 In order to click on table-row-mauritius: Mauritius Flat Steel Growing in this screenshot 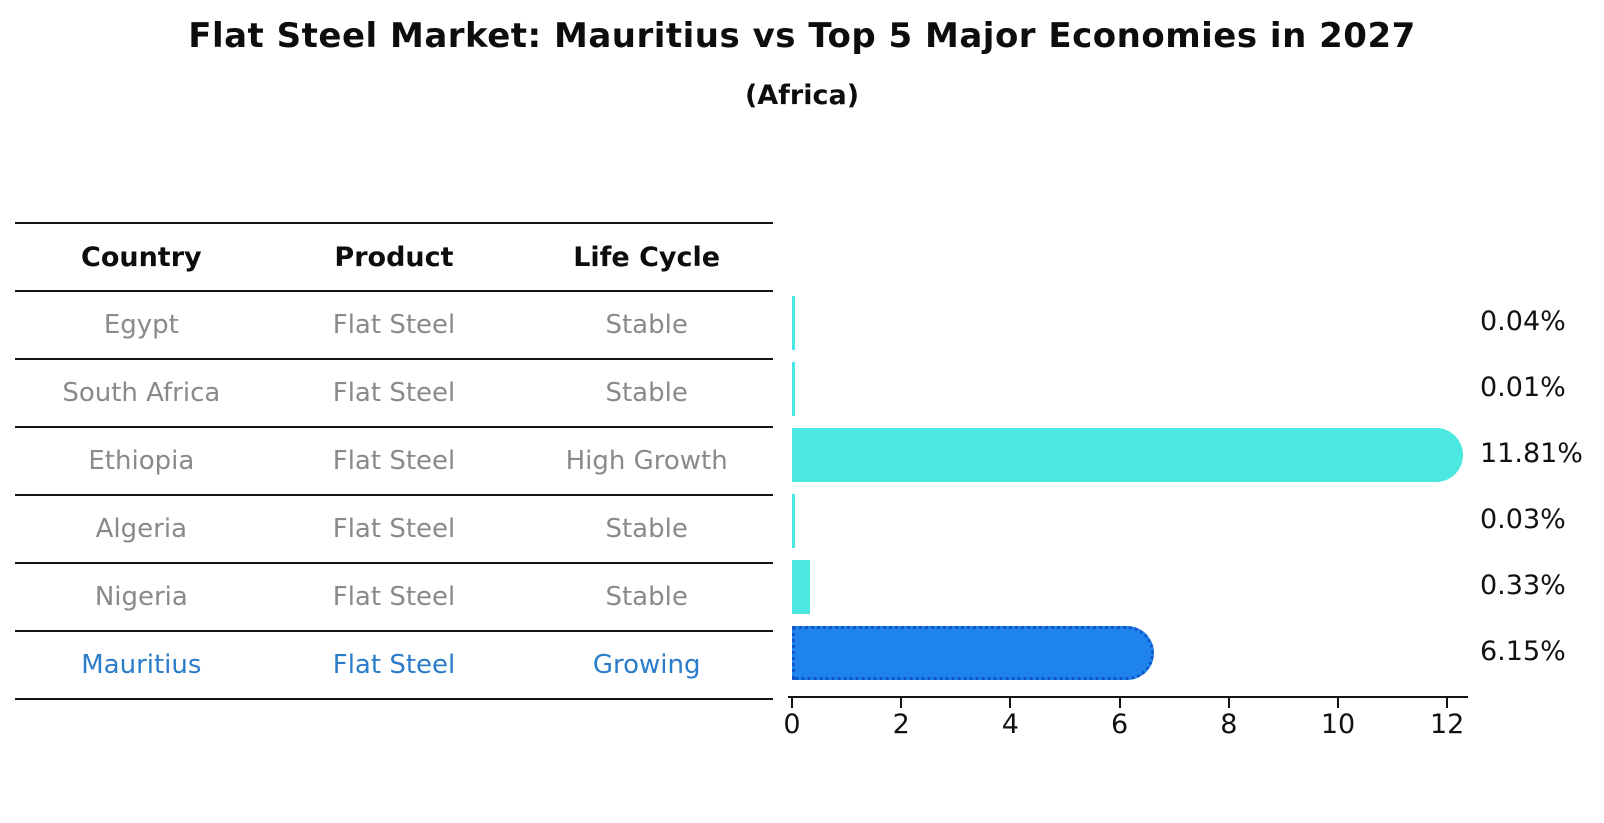, I will do `click(394, 665)`.